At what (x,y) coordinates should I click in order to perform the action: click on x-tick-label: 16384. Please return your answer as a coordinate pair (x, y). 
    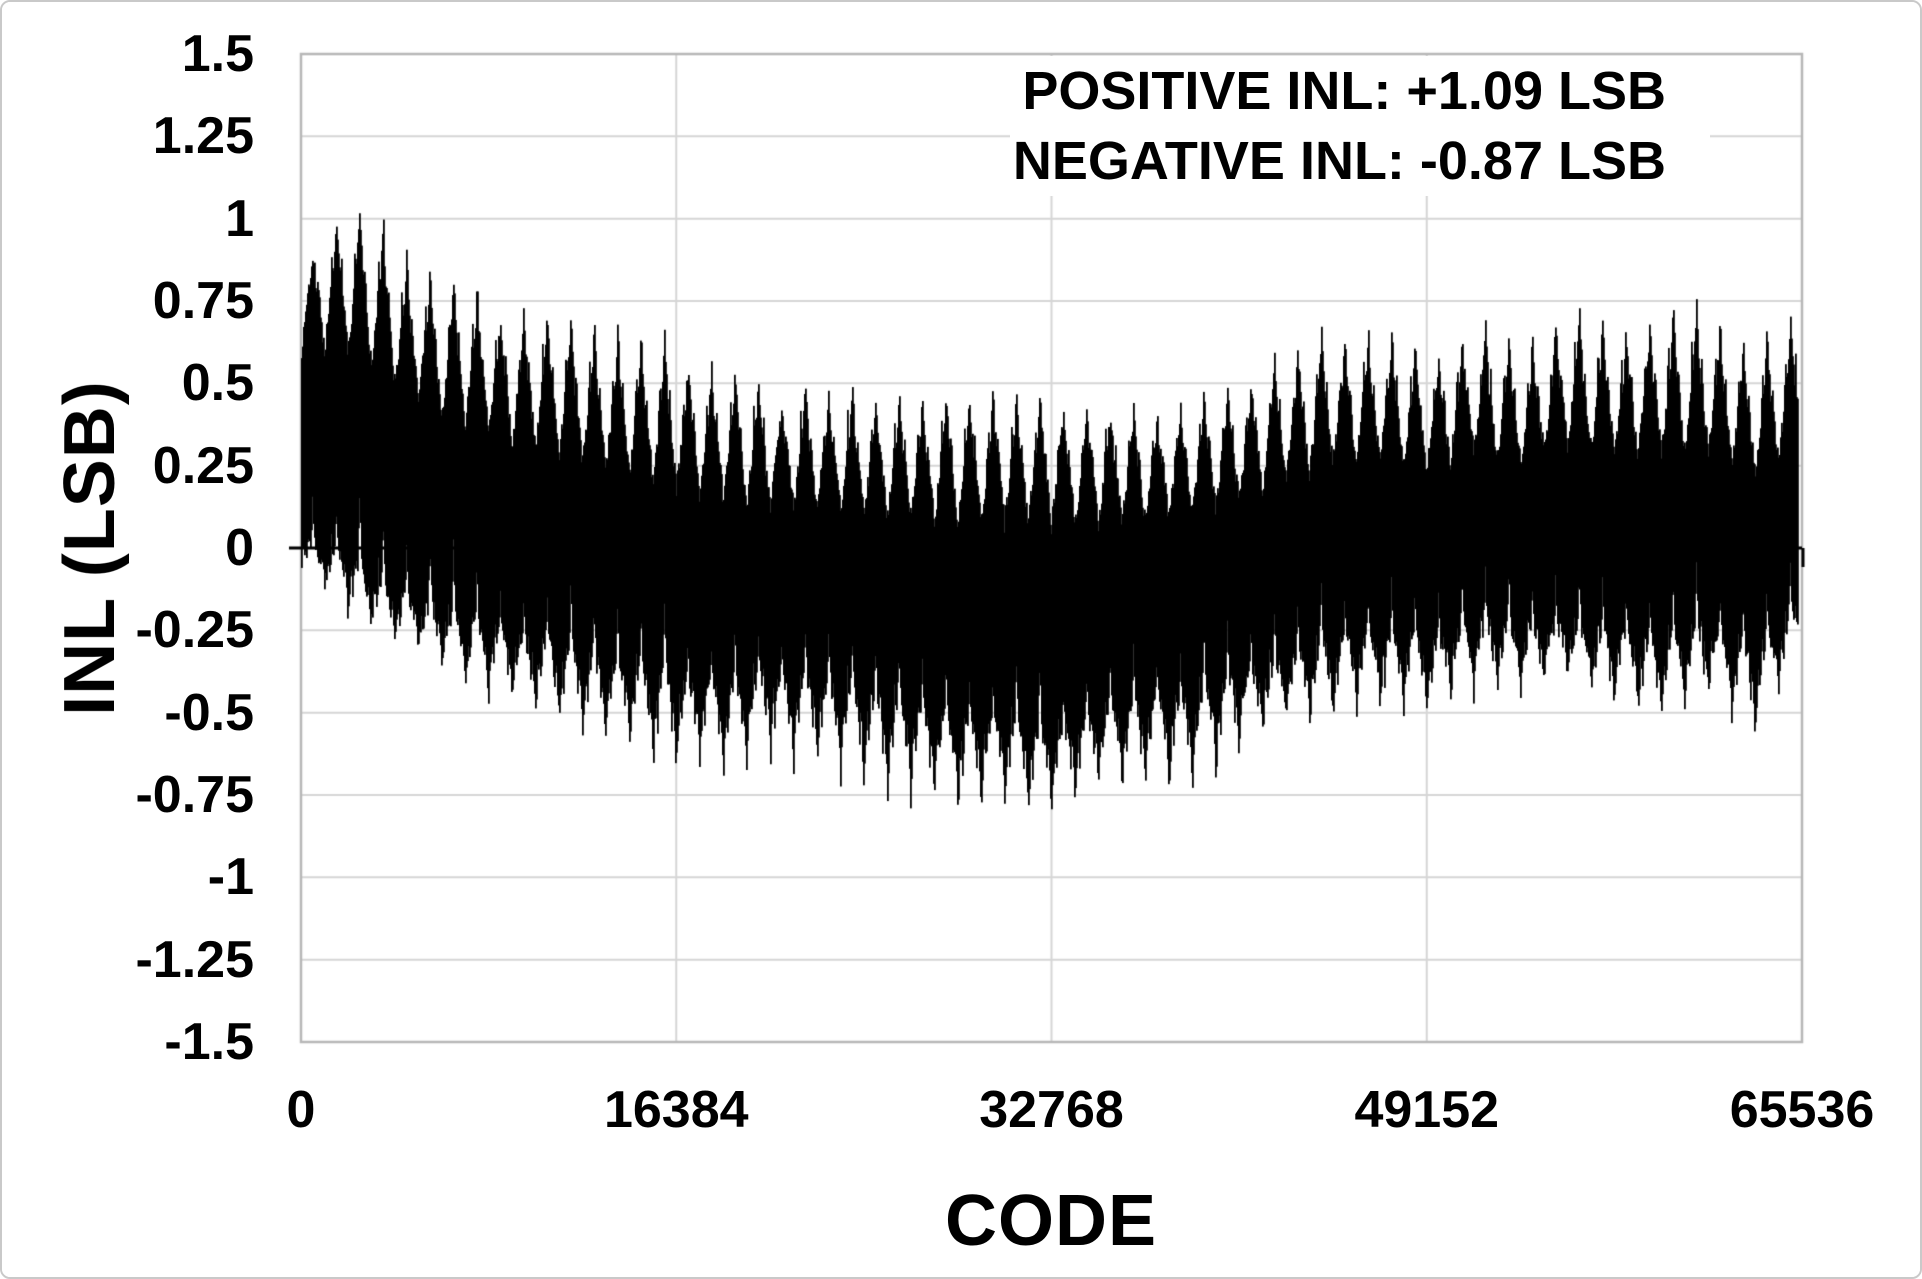
    Looking at the image, I should click on (676, 1110).